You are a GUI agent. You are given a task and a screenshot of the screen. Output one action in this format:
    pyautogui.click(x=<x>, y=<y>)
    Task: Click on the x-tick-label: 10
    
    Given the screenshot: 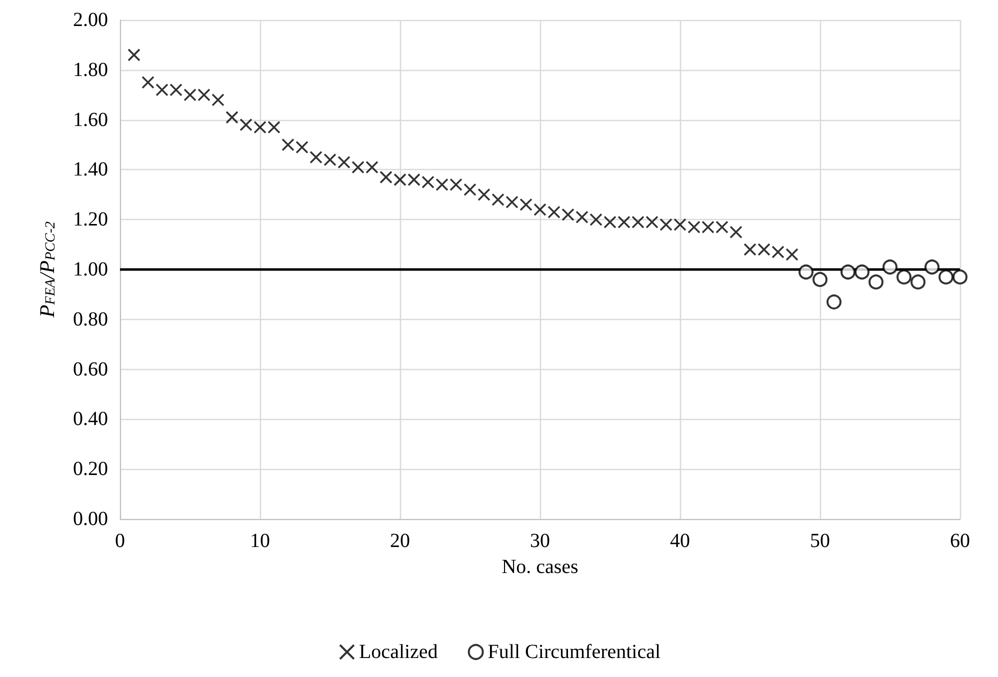 What is the action you would take?
    pyautogui.click(x=260, y=541)
    